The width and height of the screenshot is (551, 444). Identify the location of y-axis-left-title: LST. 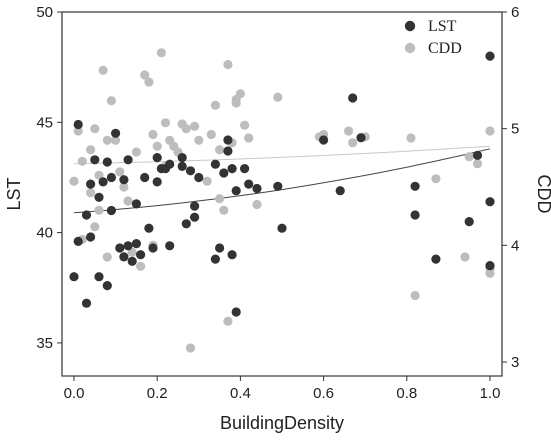
(14, 193).